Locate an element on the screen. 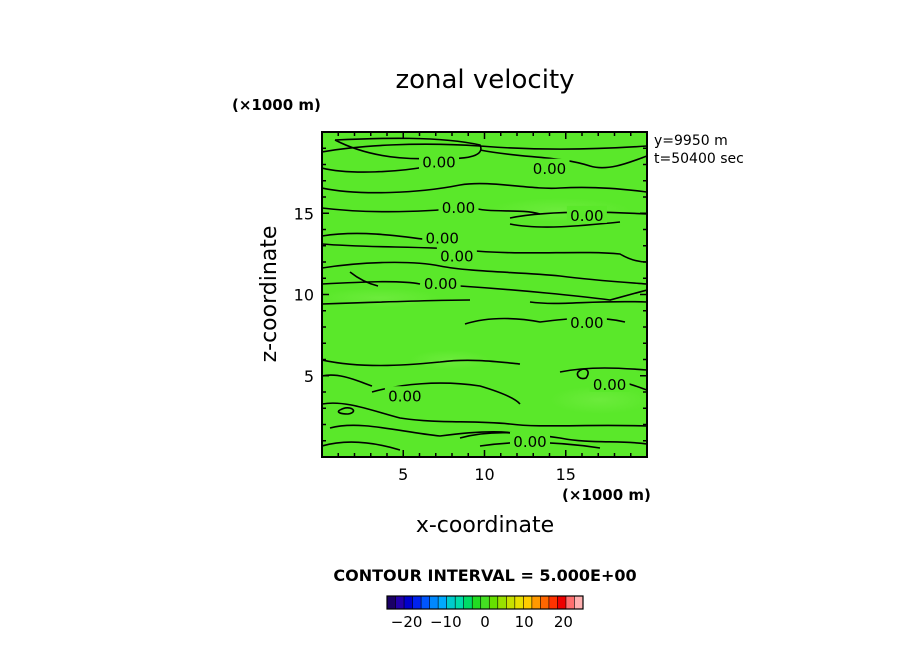  x-tick-label: 15 is located at coordinates (566, 474).